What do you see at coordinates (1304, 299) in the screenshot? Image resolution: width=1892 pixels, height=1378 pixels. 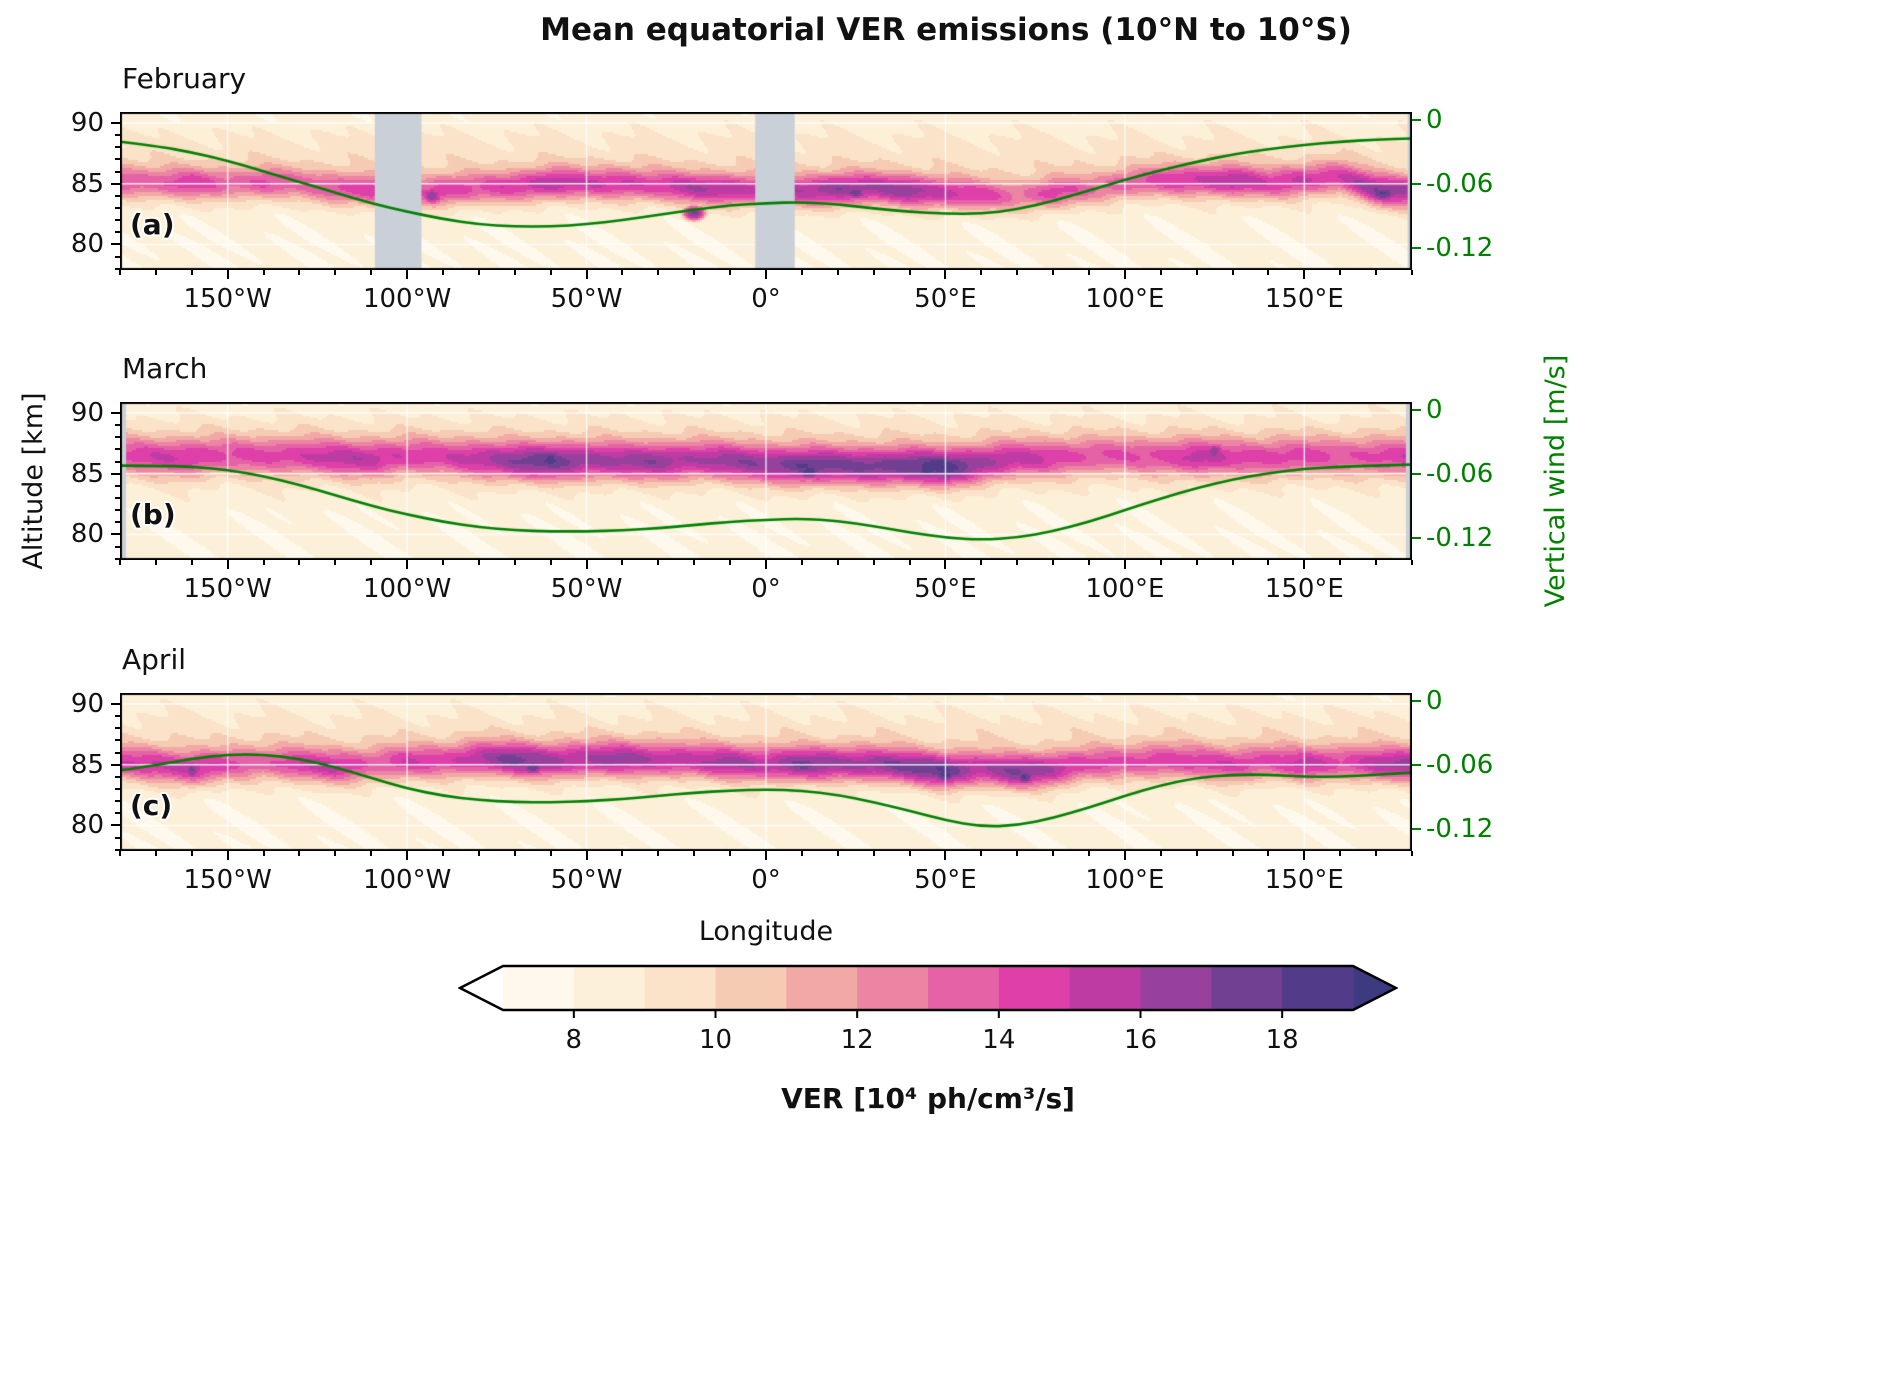 I see `longitude-tick-label: 150°E` at bounding box center [1304, 299].